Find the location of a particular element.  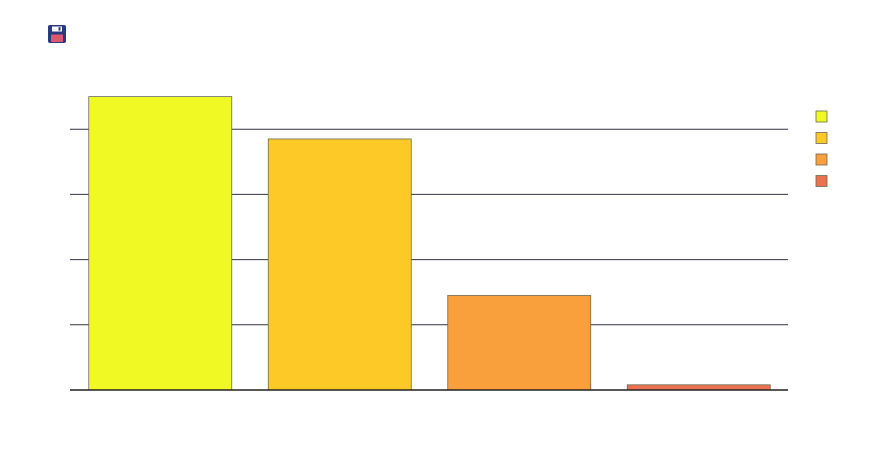

save-button is located at coordinates (57, 34).